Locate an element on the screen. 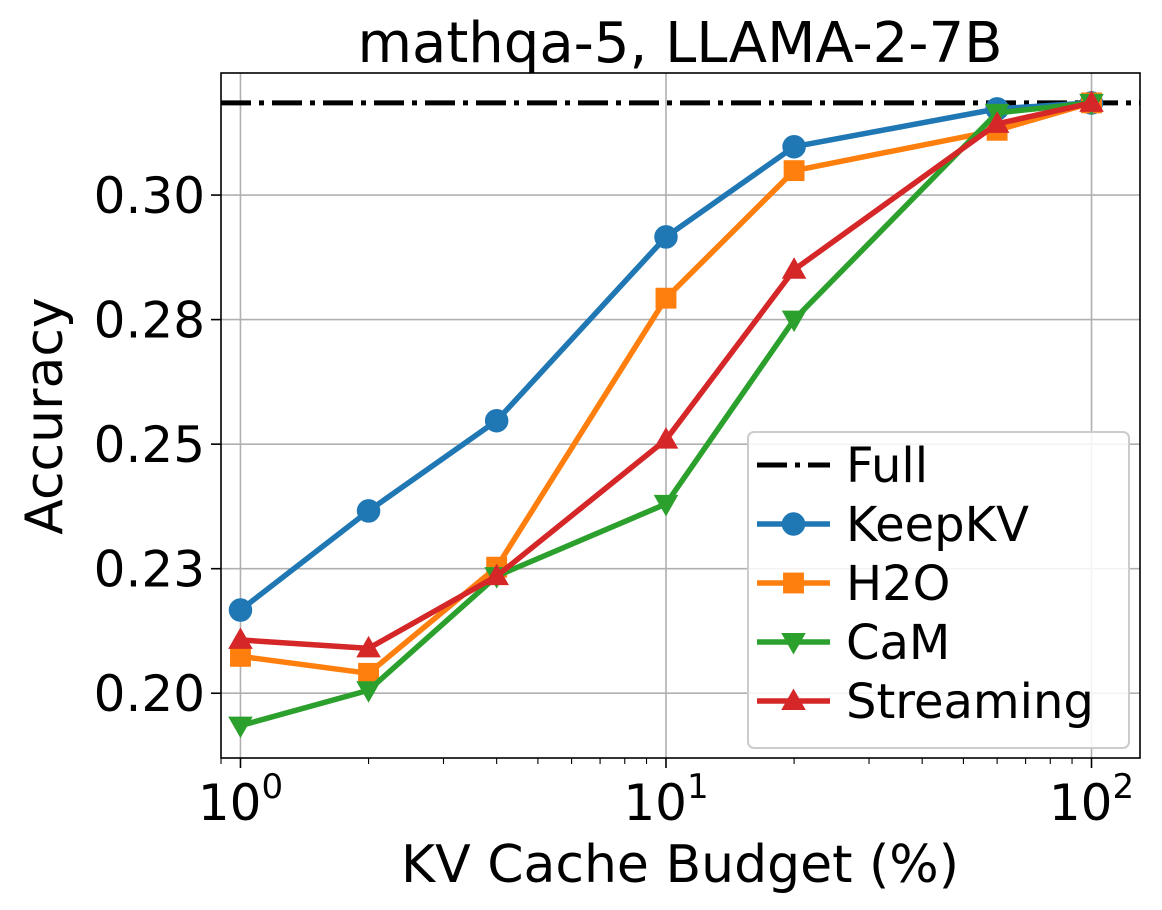  legend-label-streaming: Streaming is located at coordinates (970, 702).